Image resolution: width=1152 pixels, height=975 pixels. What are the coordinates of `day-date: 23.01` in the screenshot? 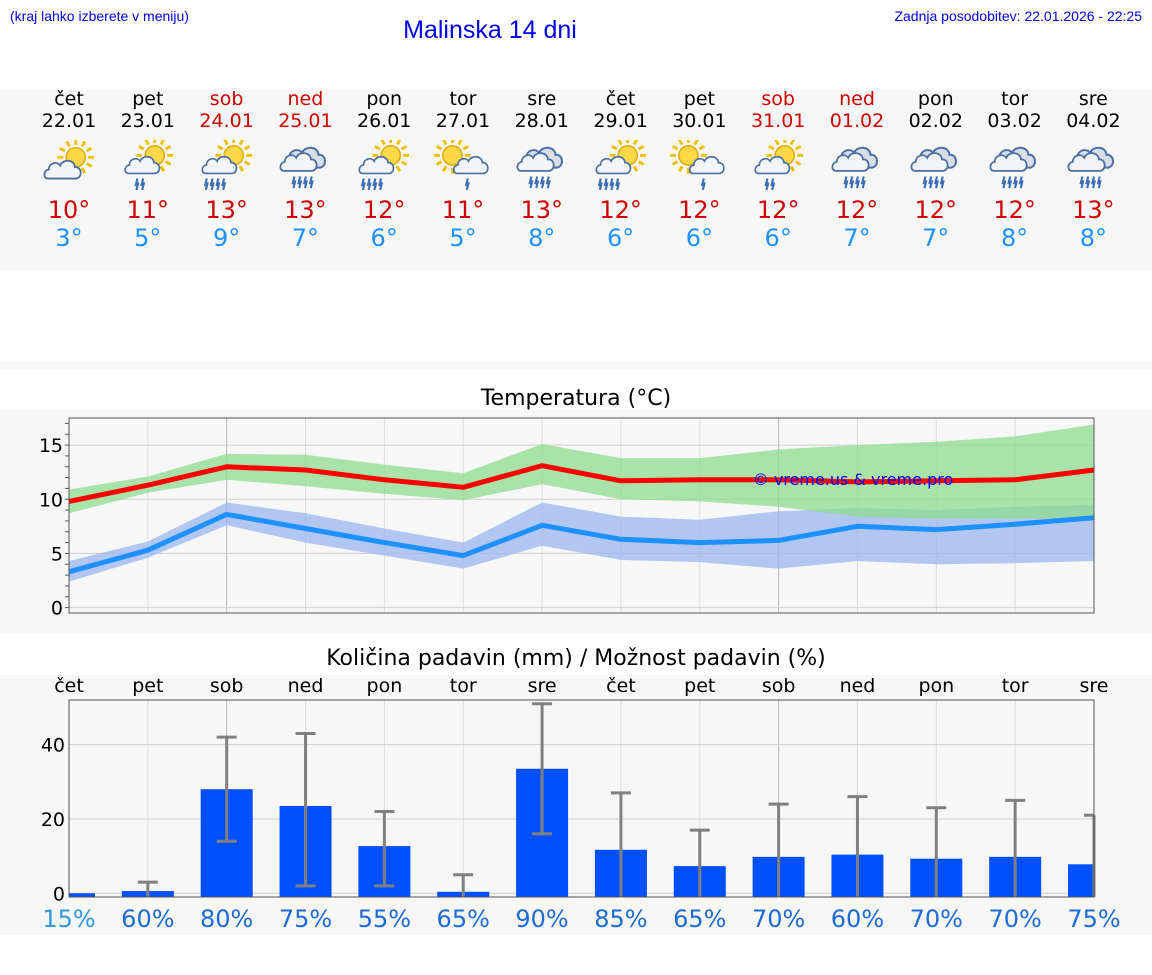 It's located at (147, 121).